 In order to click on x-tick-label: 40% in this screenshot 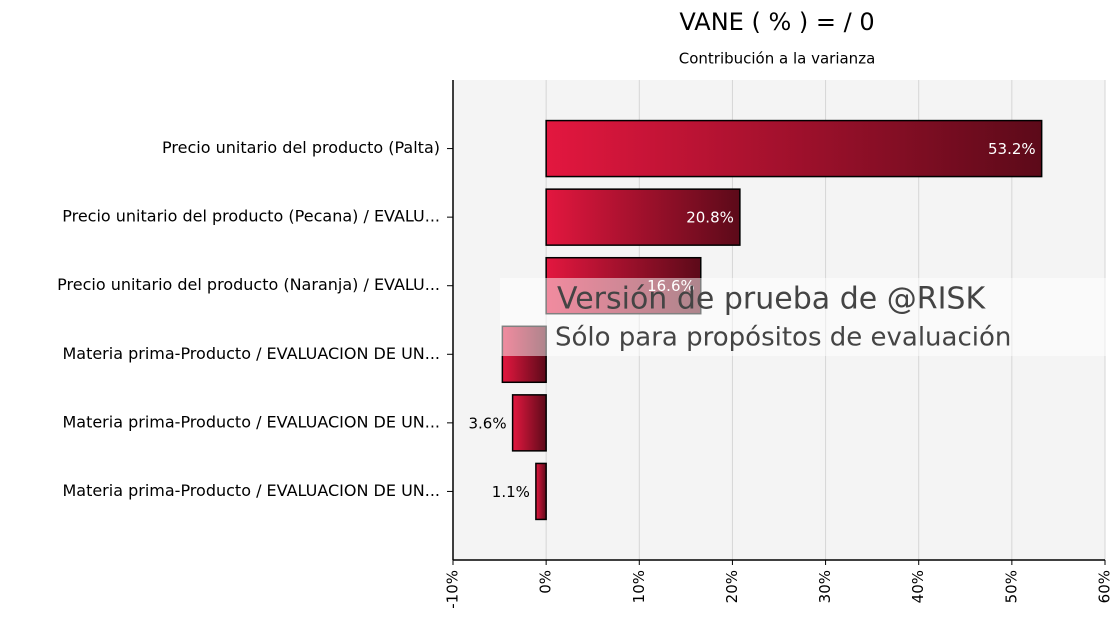, I will do `click(918, 586)`.